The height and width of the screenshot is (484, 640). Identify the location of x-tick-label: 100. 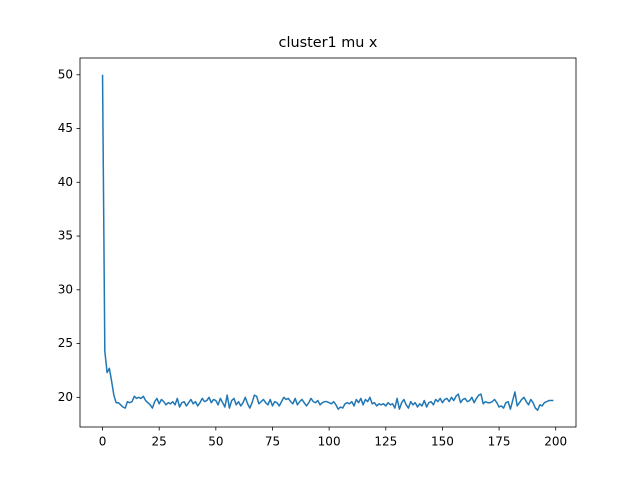
(329, 442).